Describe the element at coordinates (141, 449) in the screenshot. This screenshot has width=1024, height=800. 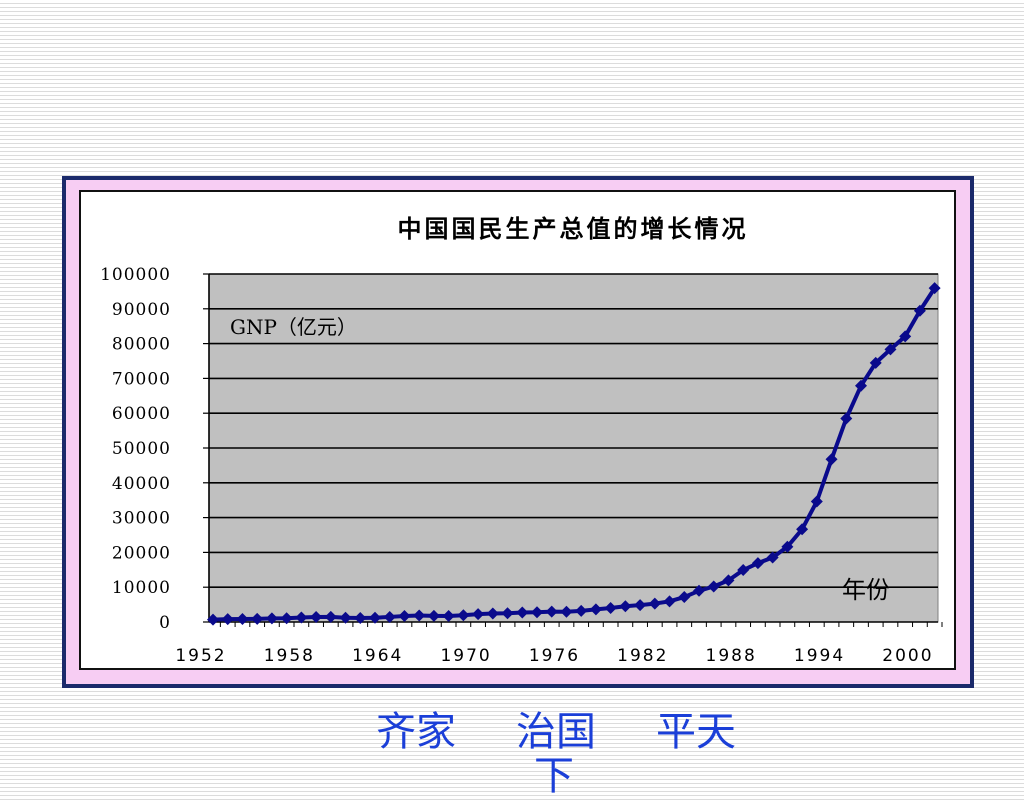
I see `y-tick-label: 50000` at that location.